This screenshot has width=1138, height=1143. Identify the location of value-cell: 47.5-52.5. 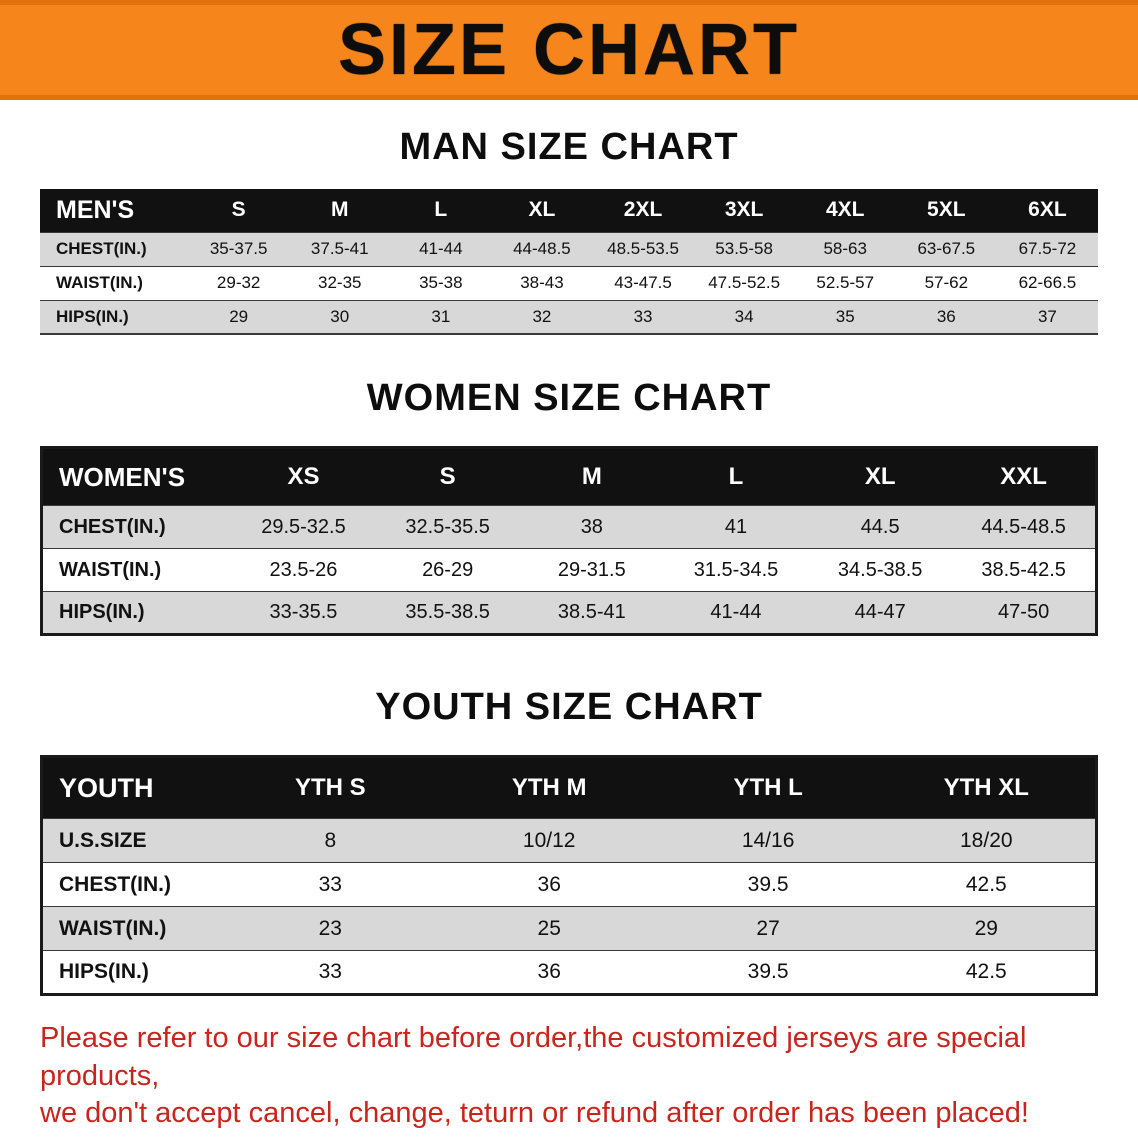
(744, 282).